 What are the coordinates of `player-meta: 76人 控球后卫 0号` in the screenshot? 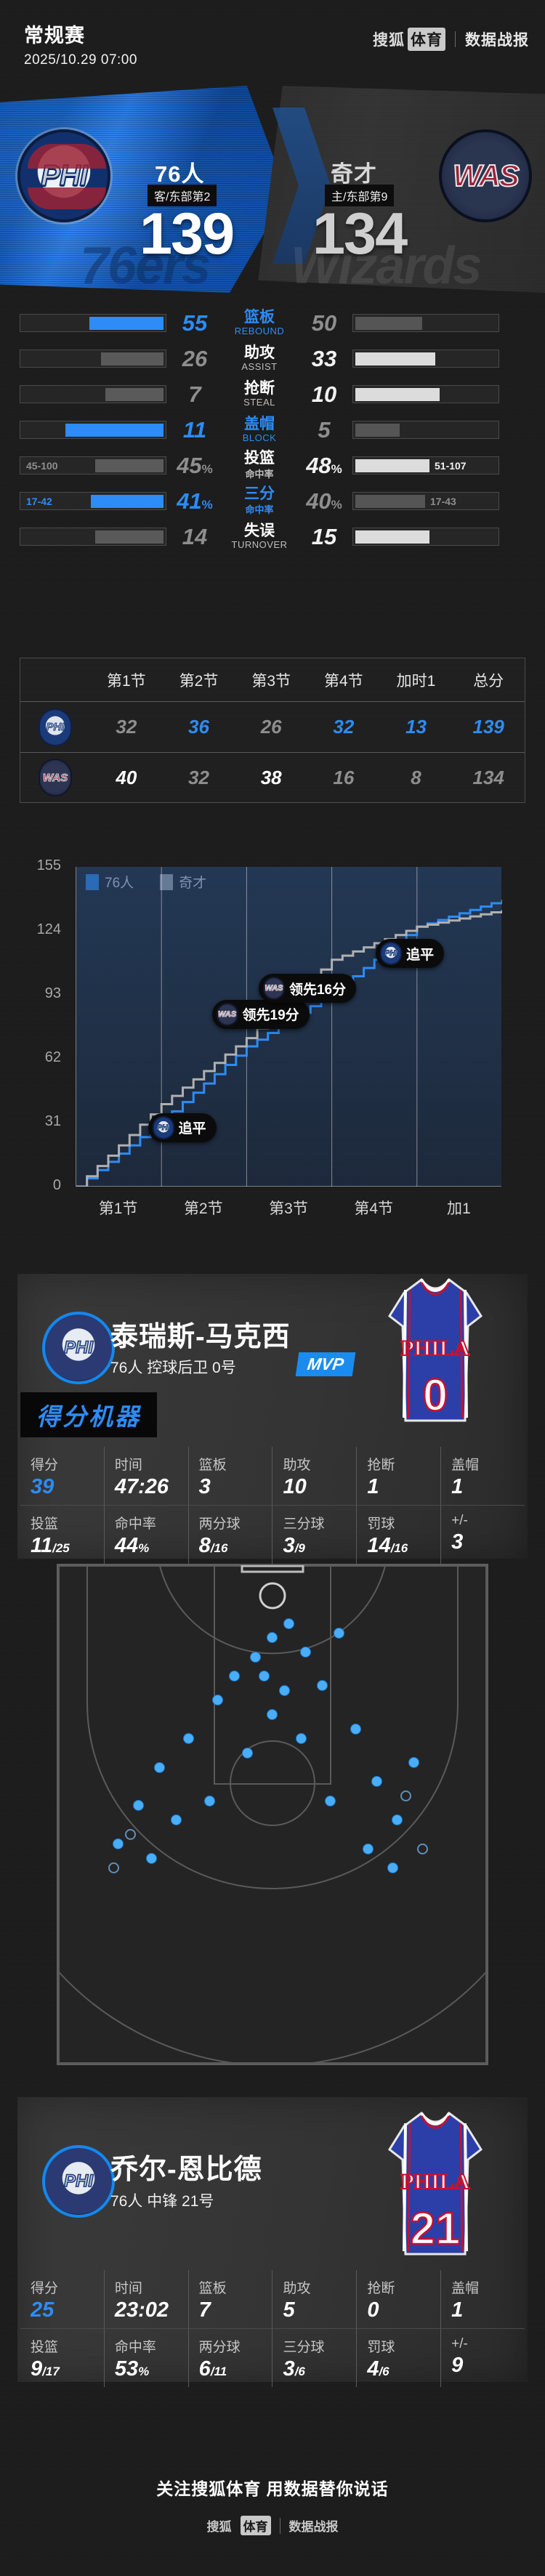 It's located at (173, 1368).